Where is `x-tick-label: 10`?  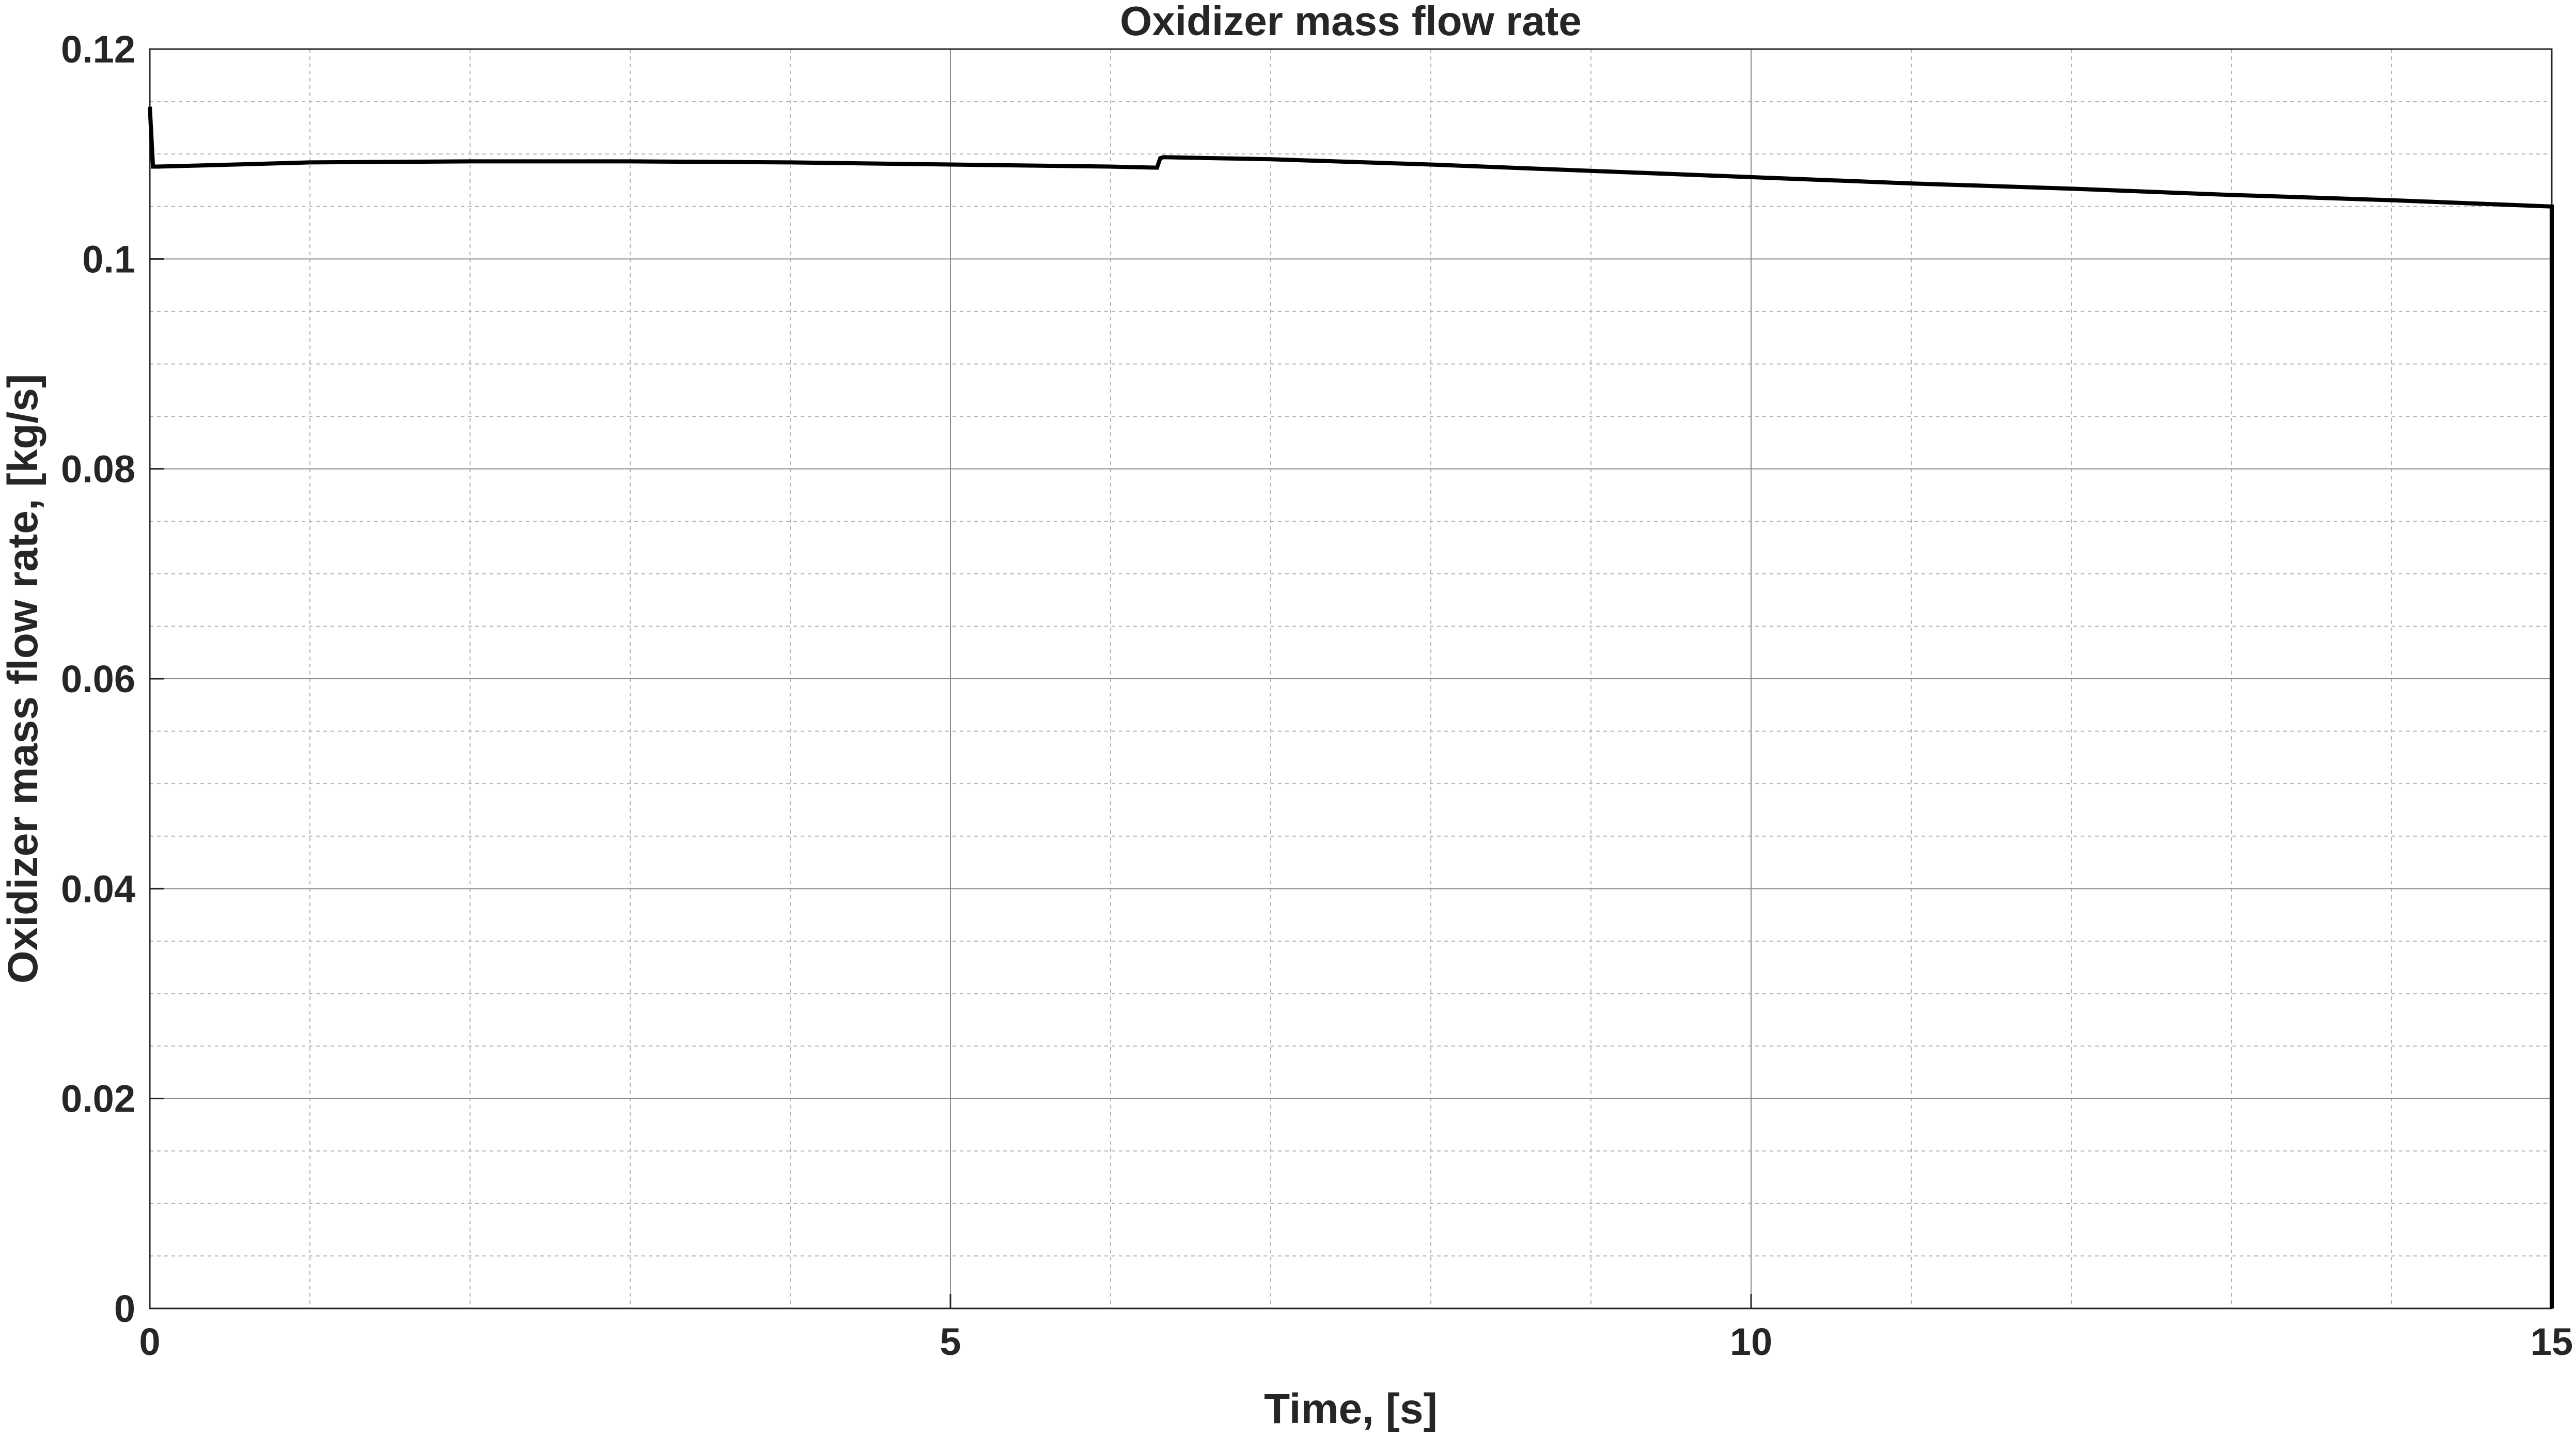 x-tick-label: 10 is located at coordinates (1751, 1341).